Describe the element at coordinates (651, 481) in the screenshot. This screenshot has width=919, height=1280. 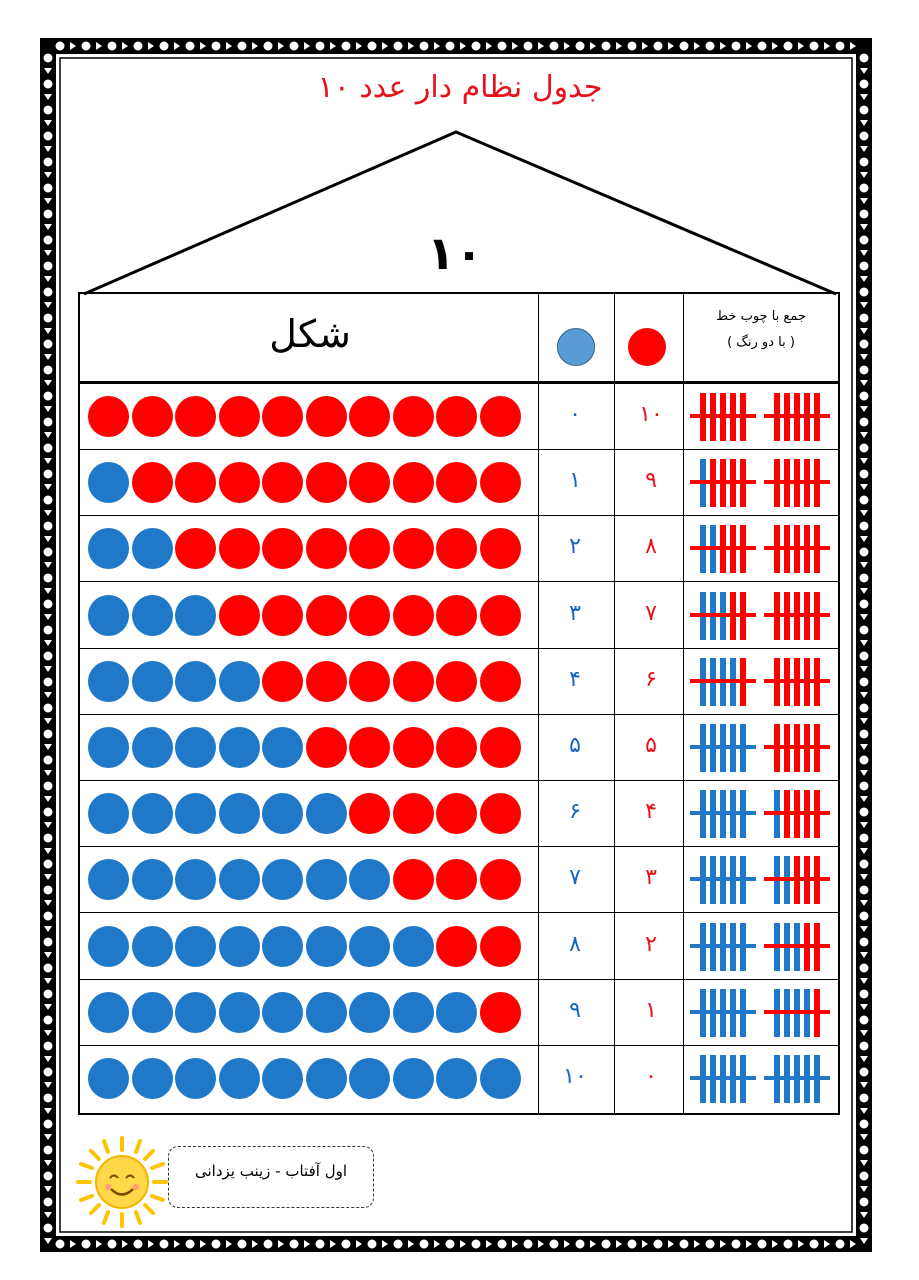
I see `red-count: ۹` at that location.